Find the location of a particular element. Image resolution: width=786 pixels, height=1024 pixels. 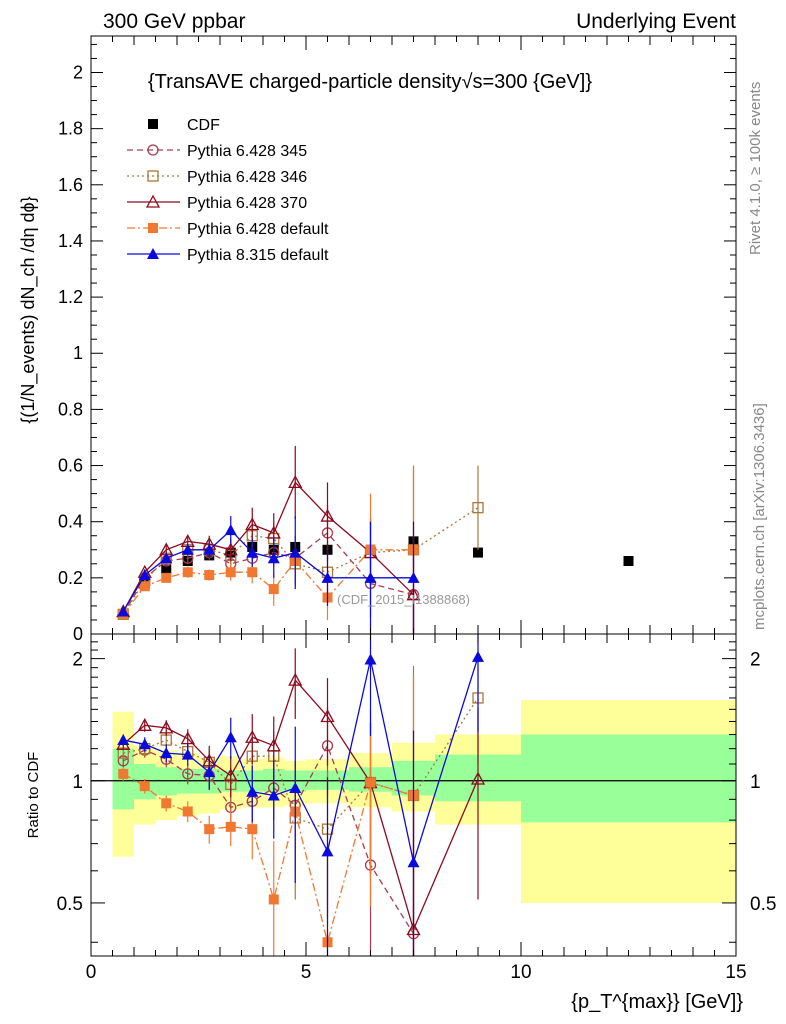

legend-label-cdf: CDF is located at coordinates (203, 125).